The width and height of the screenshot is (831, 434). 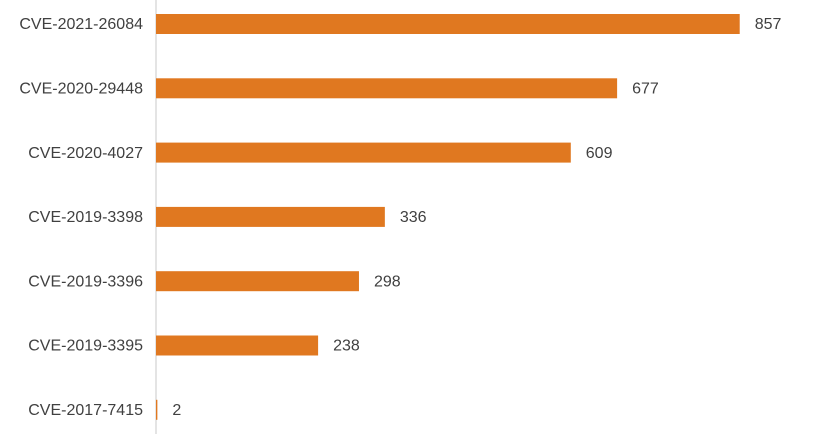 I want to click on category-label: CVE-2019-3396, so click(x=85, y=281).